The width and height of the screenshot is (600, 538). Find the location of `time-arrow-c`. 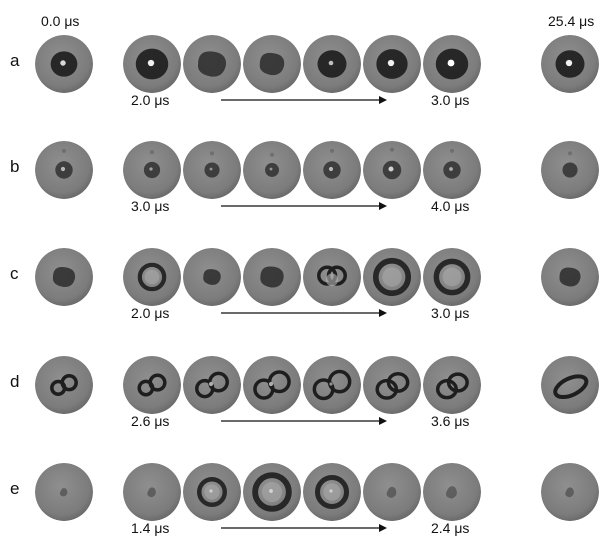

time-arrow-c is located at coordinates (304, 313).